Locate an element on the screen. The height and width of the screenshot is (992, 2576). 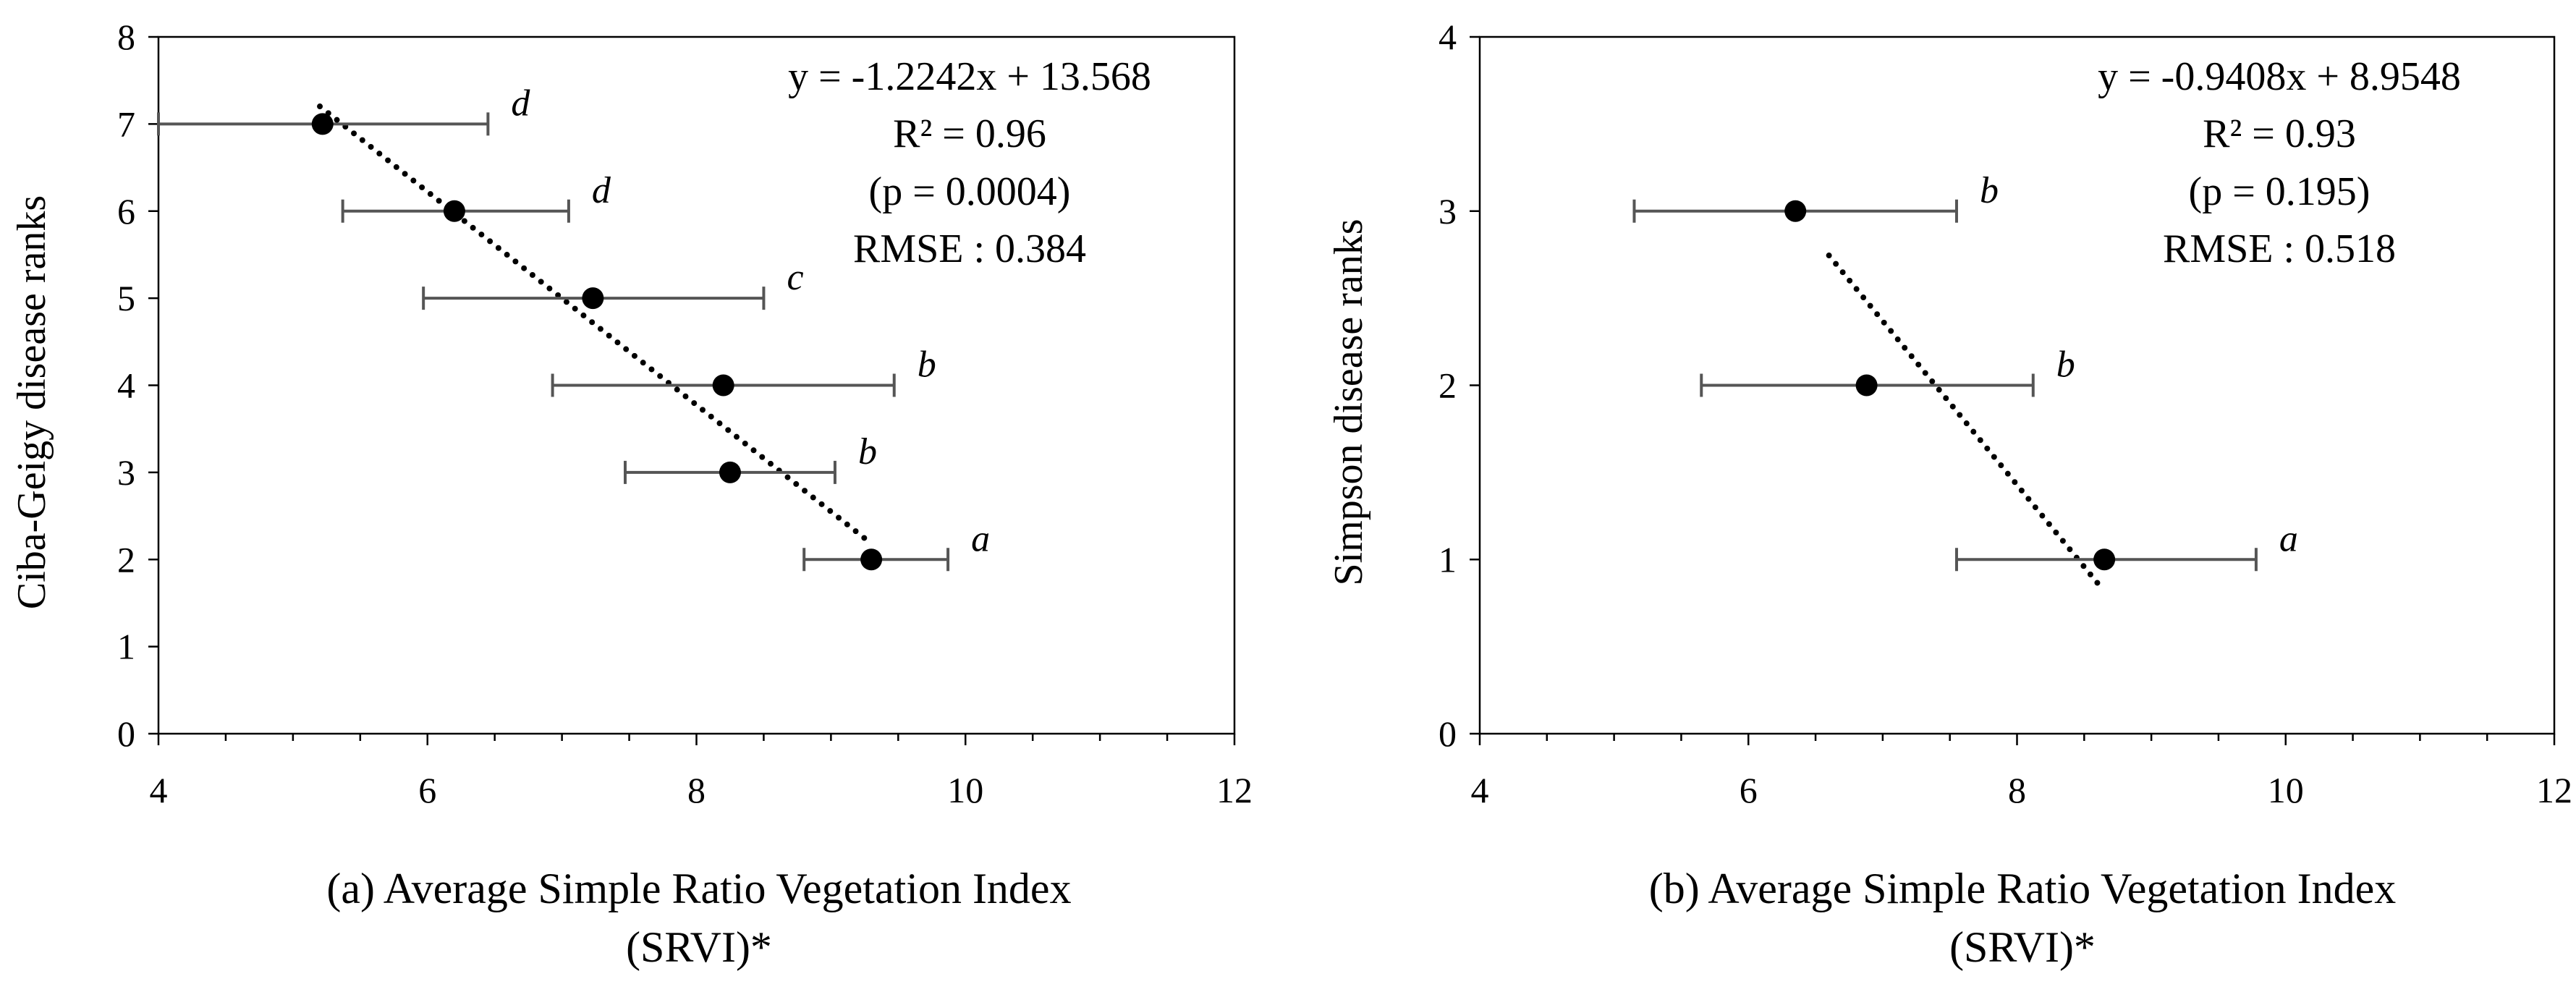
r-squared-a: R² = 0.96 is located at coordinates (969, 133).